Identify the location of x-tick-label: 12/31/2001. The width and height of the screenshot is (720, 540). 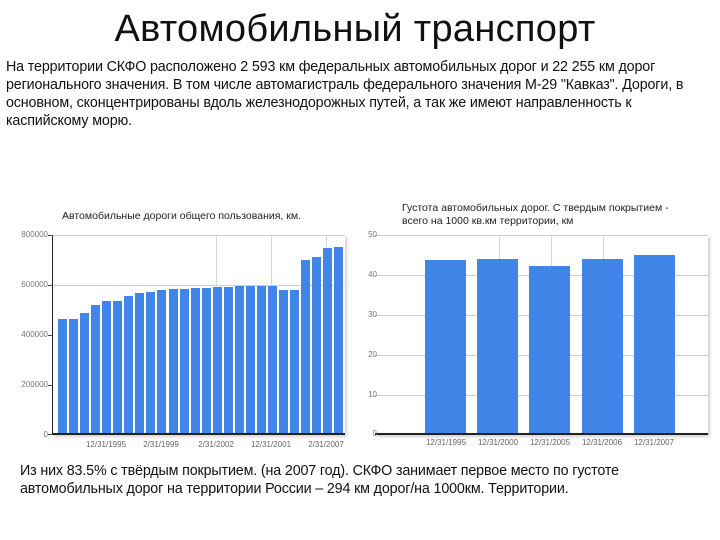
(271, 444).